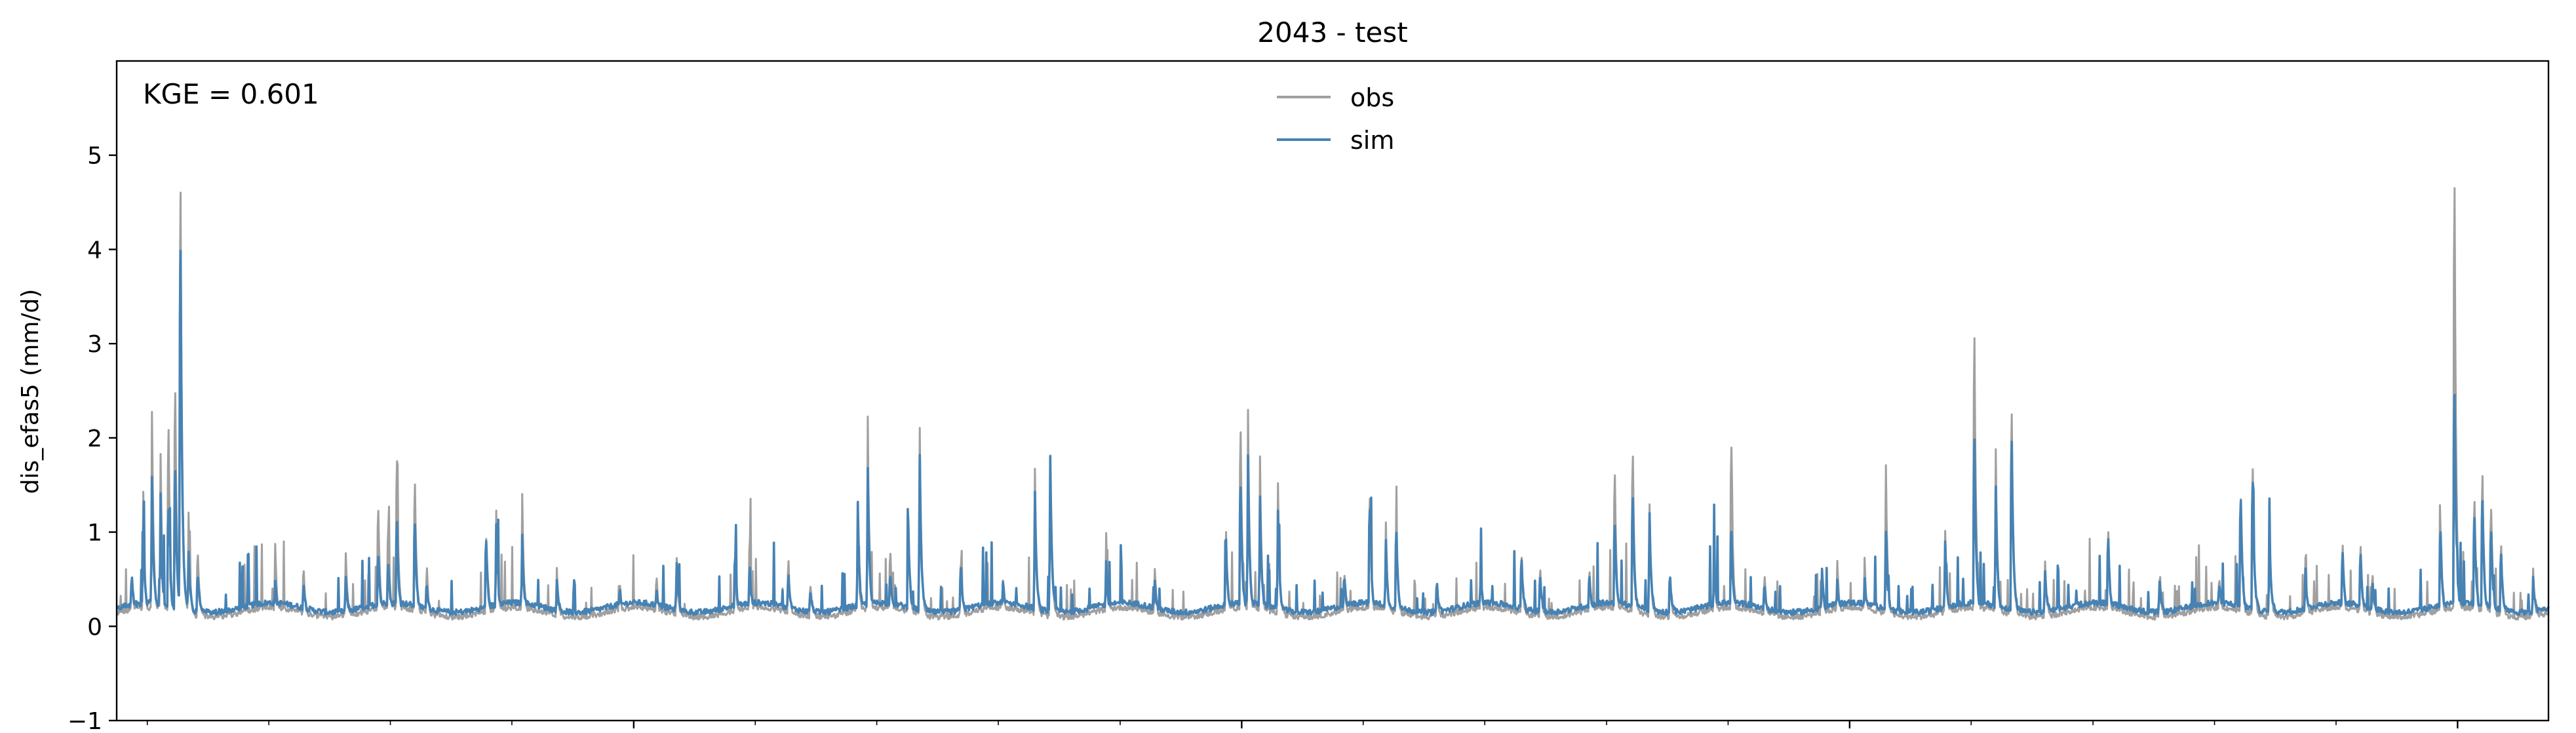  What do you see at coordinates (94, 533) in the screenshot?
I see `y-tick-label: 1` at bounding box center [94, 533].